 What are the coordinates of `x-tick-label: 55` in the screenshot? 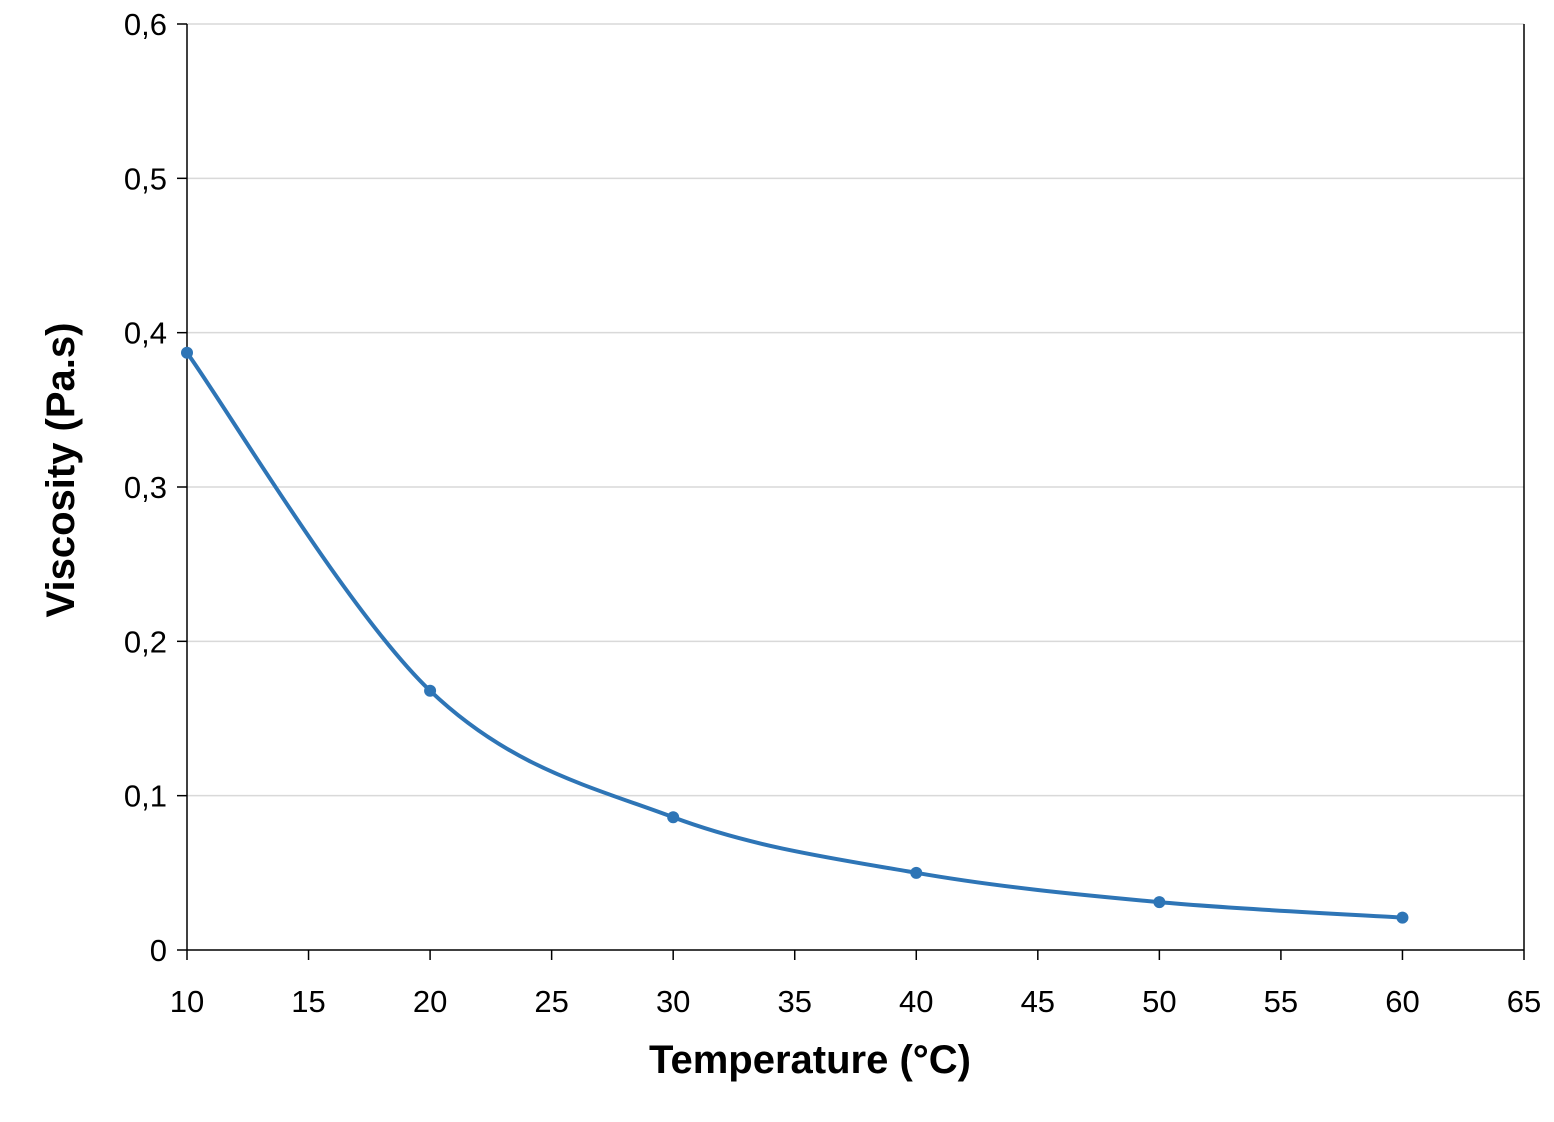 It's located at (1281, 1001).